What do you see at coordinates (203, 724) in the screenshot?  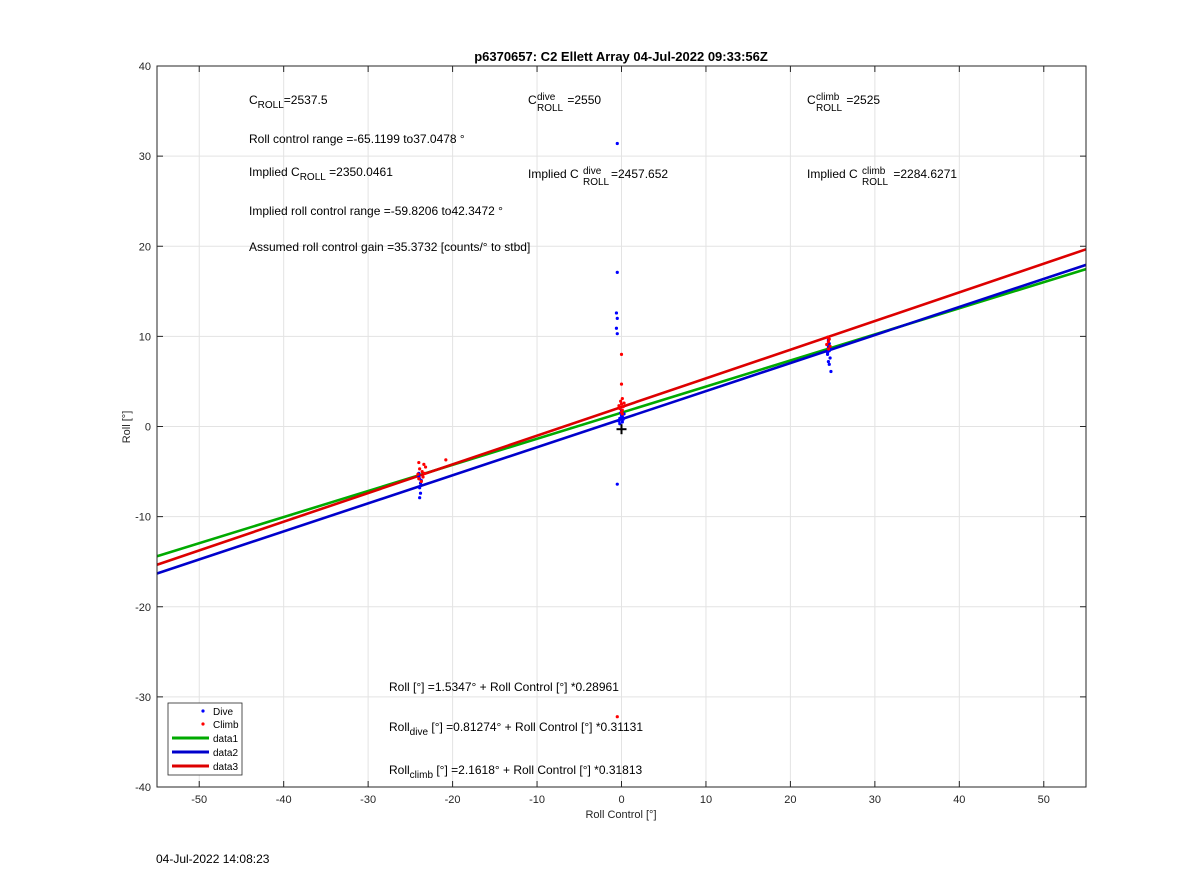 I see `legend-climb-marker` at bounding box center [203, 724].